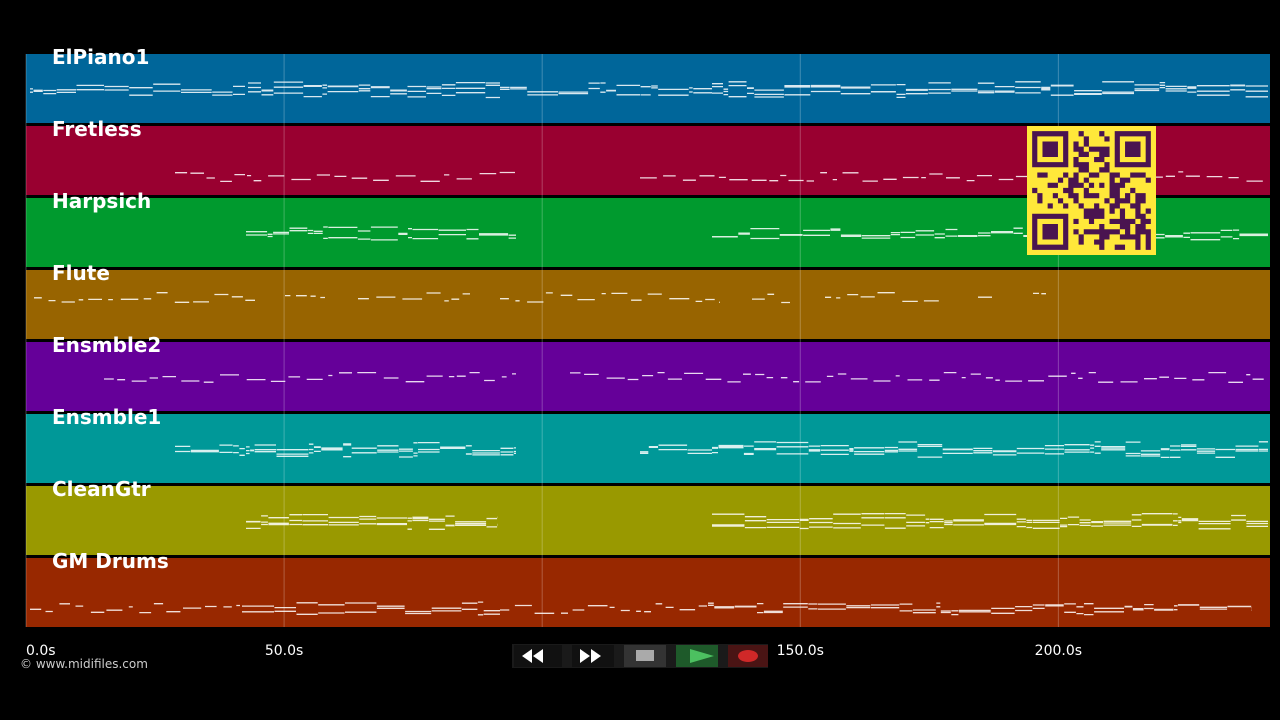 The width and height of the screenshot is (1280, 720). I want to click on stop-button, so click(645, 656).